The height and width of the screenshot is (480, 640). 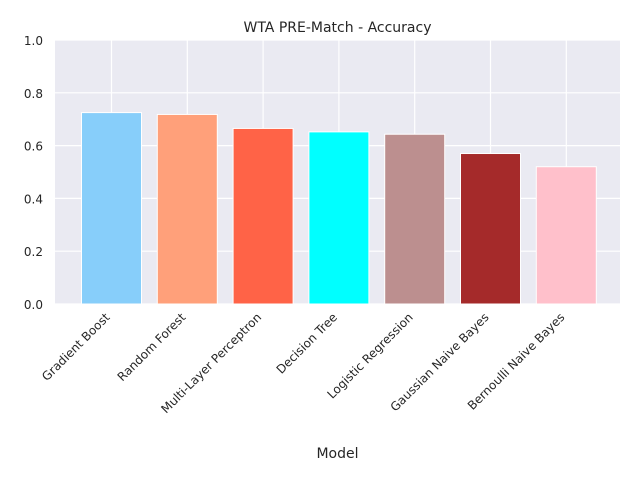 I want to click on x-axis-label: Model, so click(x=337, y=454).